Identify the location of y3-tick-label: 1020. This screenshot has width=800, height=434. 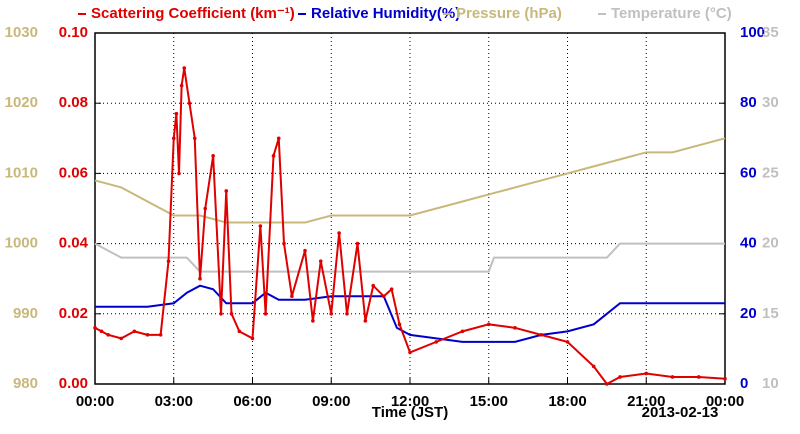
(21, 102).